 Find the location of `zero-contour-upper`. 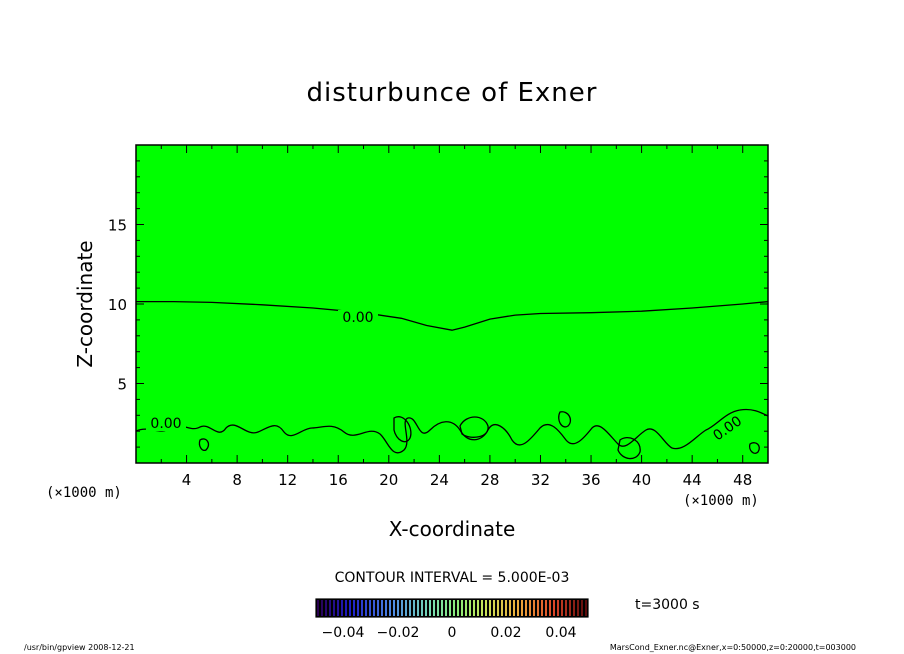

zero-contour-upper is located at coordinates (452, 315).